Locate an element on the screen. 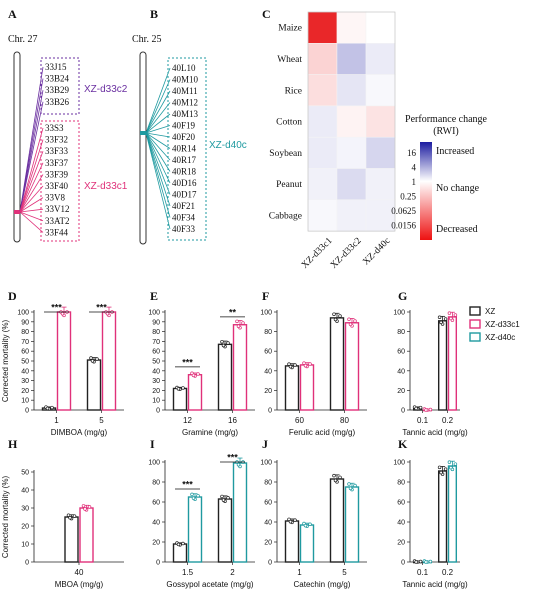 Image resolution: width=534 pixels, height=600 pixels. panel-b-name: XZ-d40c is located at coordinates (228, 145).